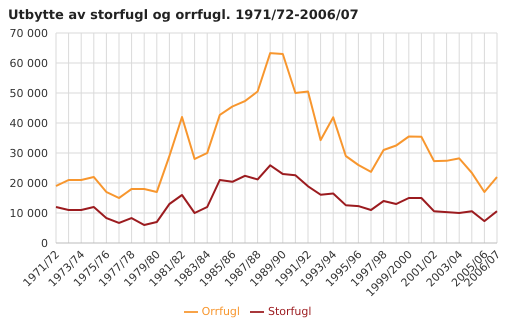 The image size is (511, 330). Describe the element at coordinates (184, 15) in the screenshot. I see `chart-title: Utbytte av storfugl og orrfugl. 1971/72-2006/07` at that location.